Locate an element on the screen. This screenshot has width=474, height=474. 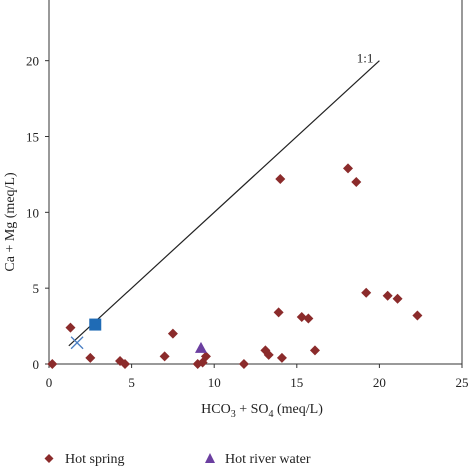
y-tick-label: 0 is located at coordinates (36, 364).